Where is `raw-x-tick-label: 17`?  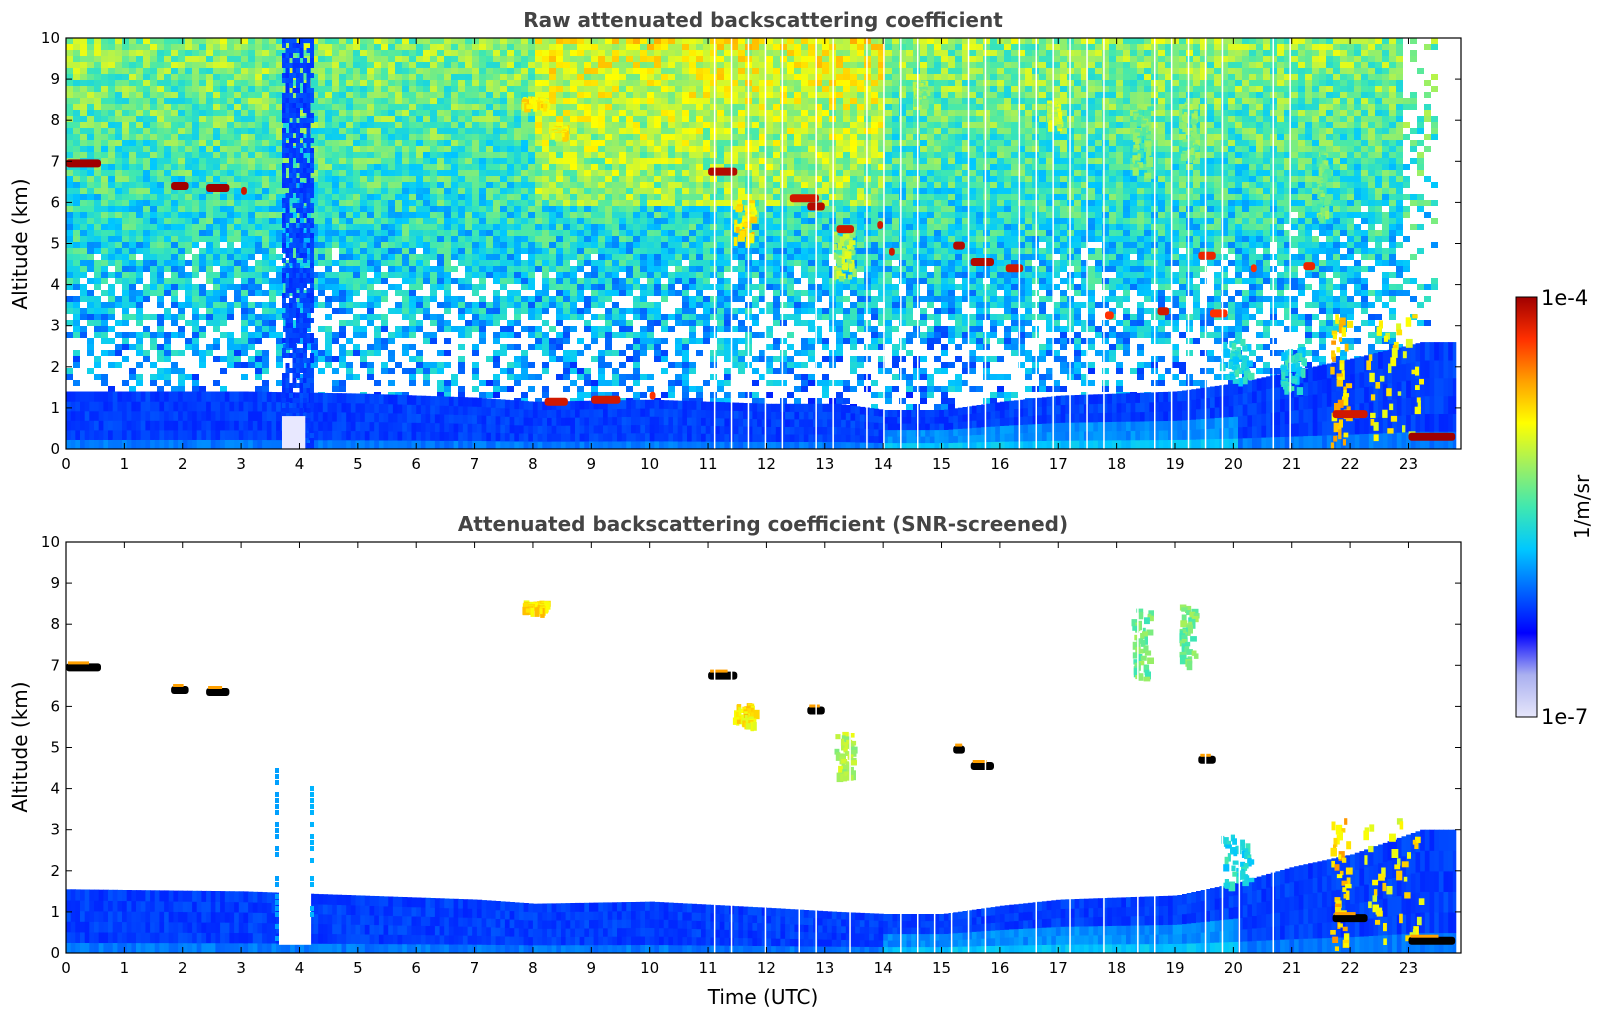 raw-x-tick-label: 17 is located at coordinates (1058, 464).